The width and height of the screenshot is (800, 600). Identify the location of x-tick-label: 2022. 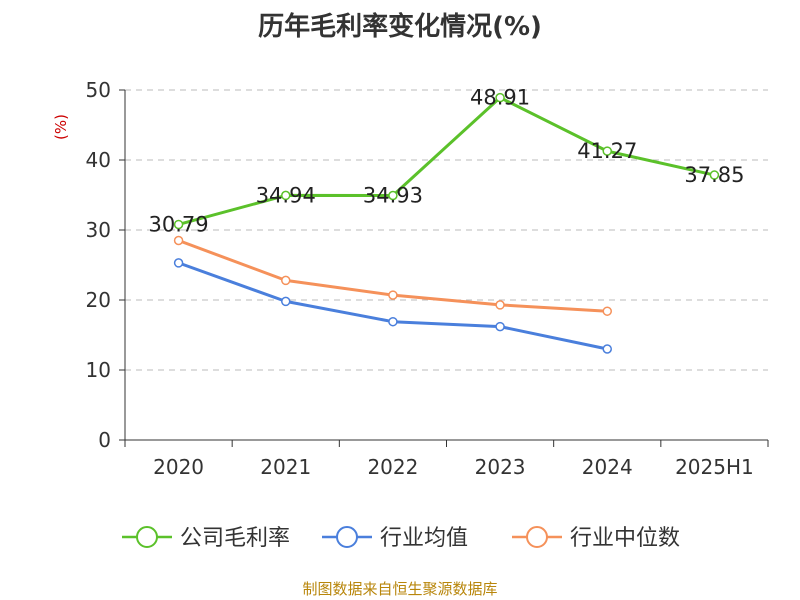
(392, 467).